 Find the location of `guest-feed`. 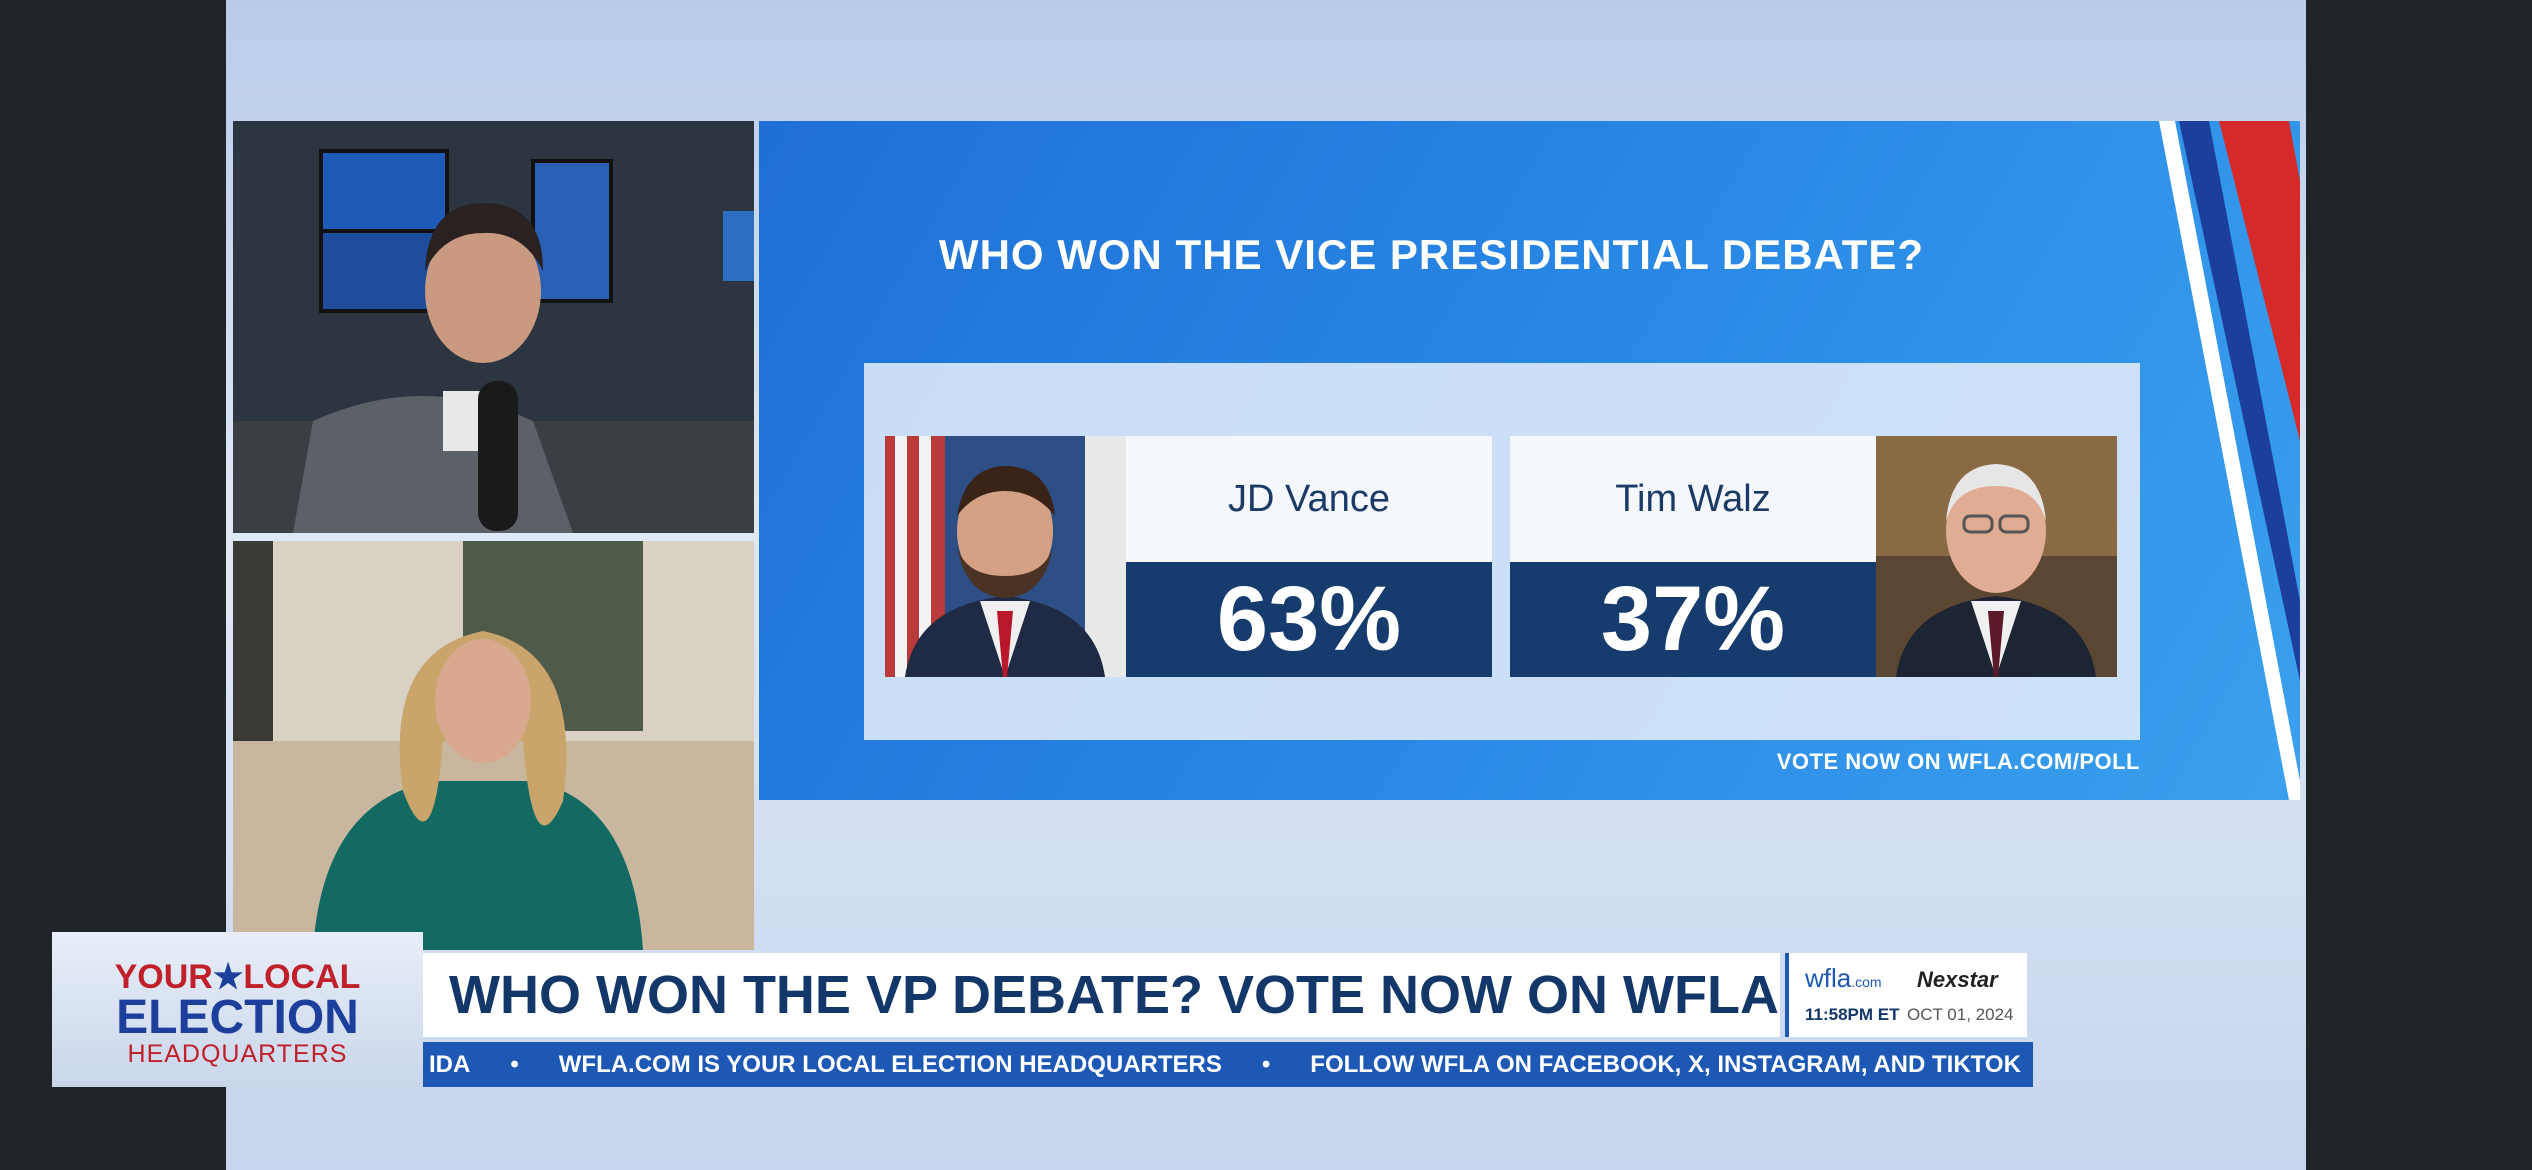

guest-feed is located at coordinates (493, 745).